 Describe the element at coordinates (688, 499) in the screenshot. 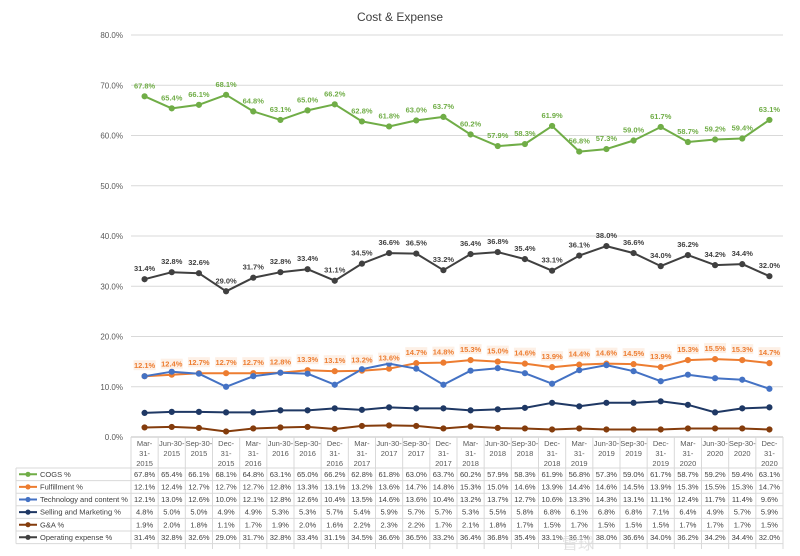

I see `table-cell: 12.4%` at that location.